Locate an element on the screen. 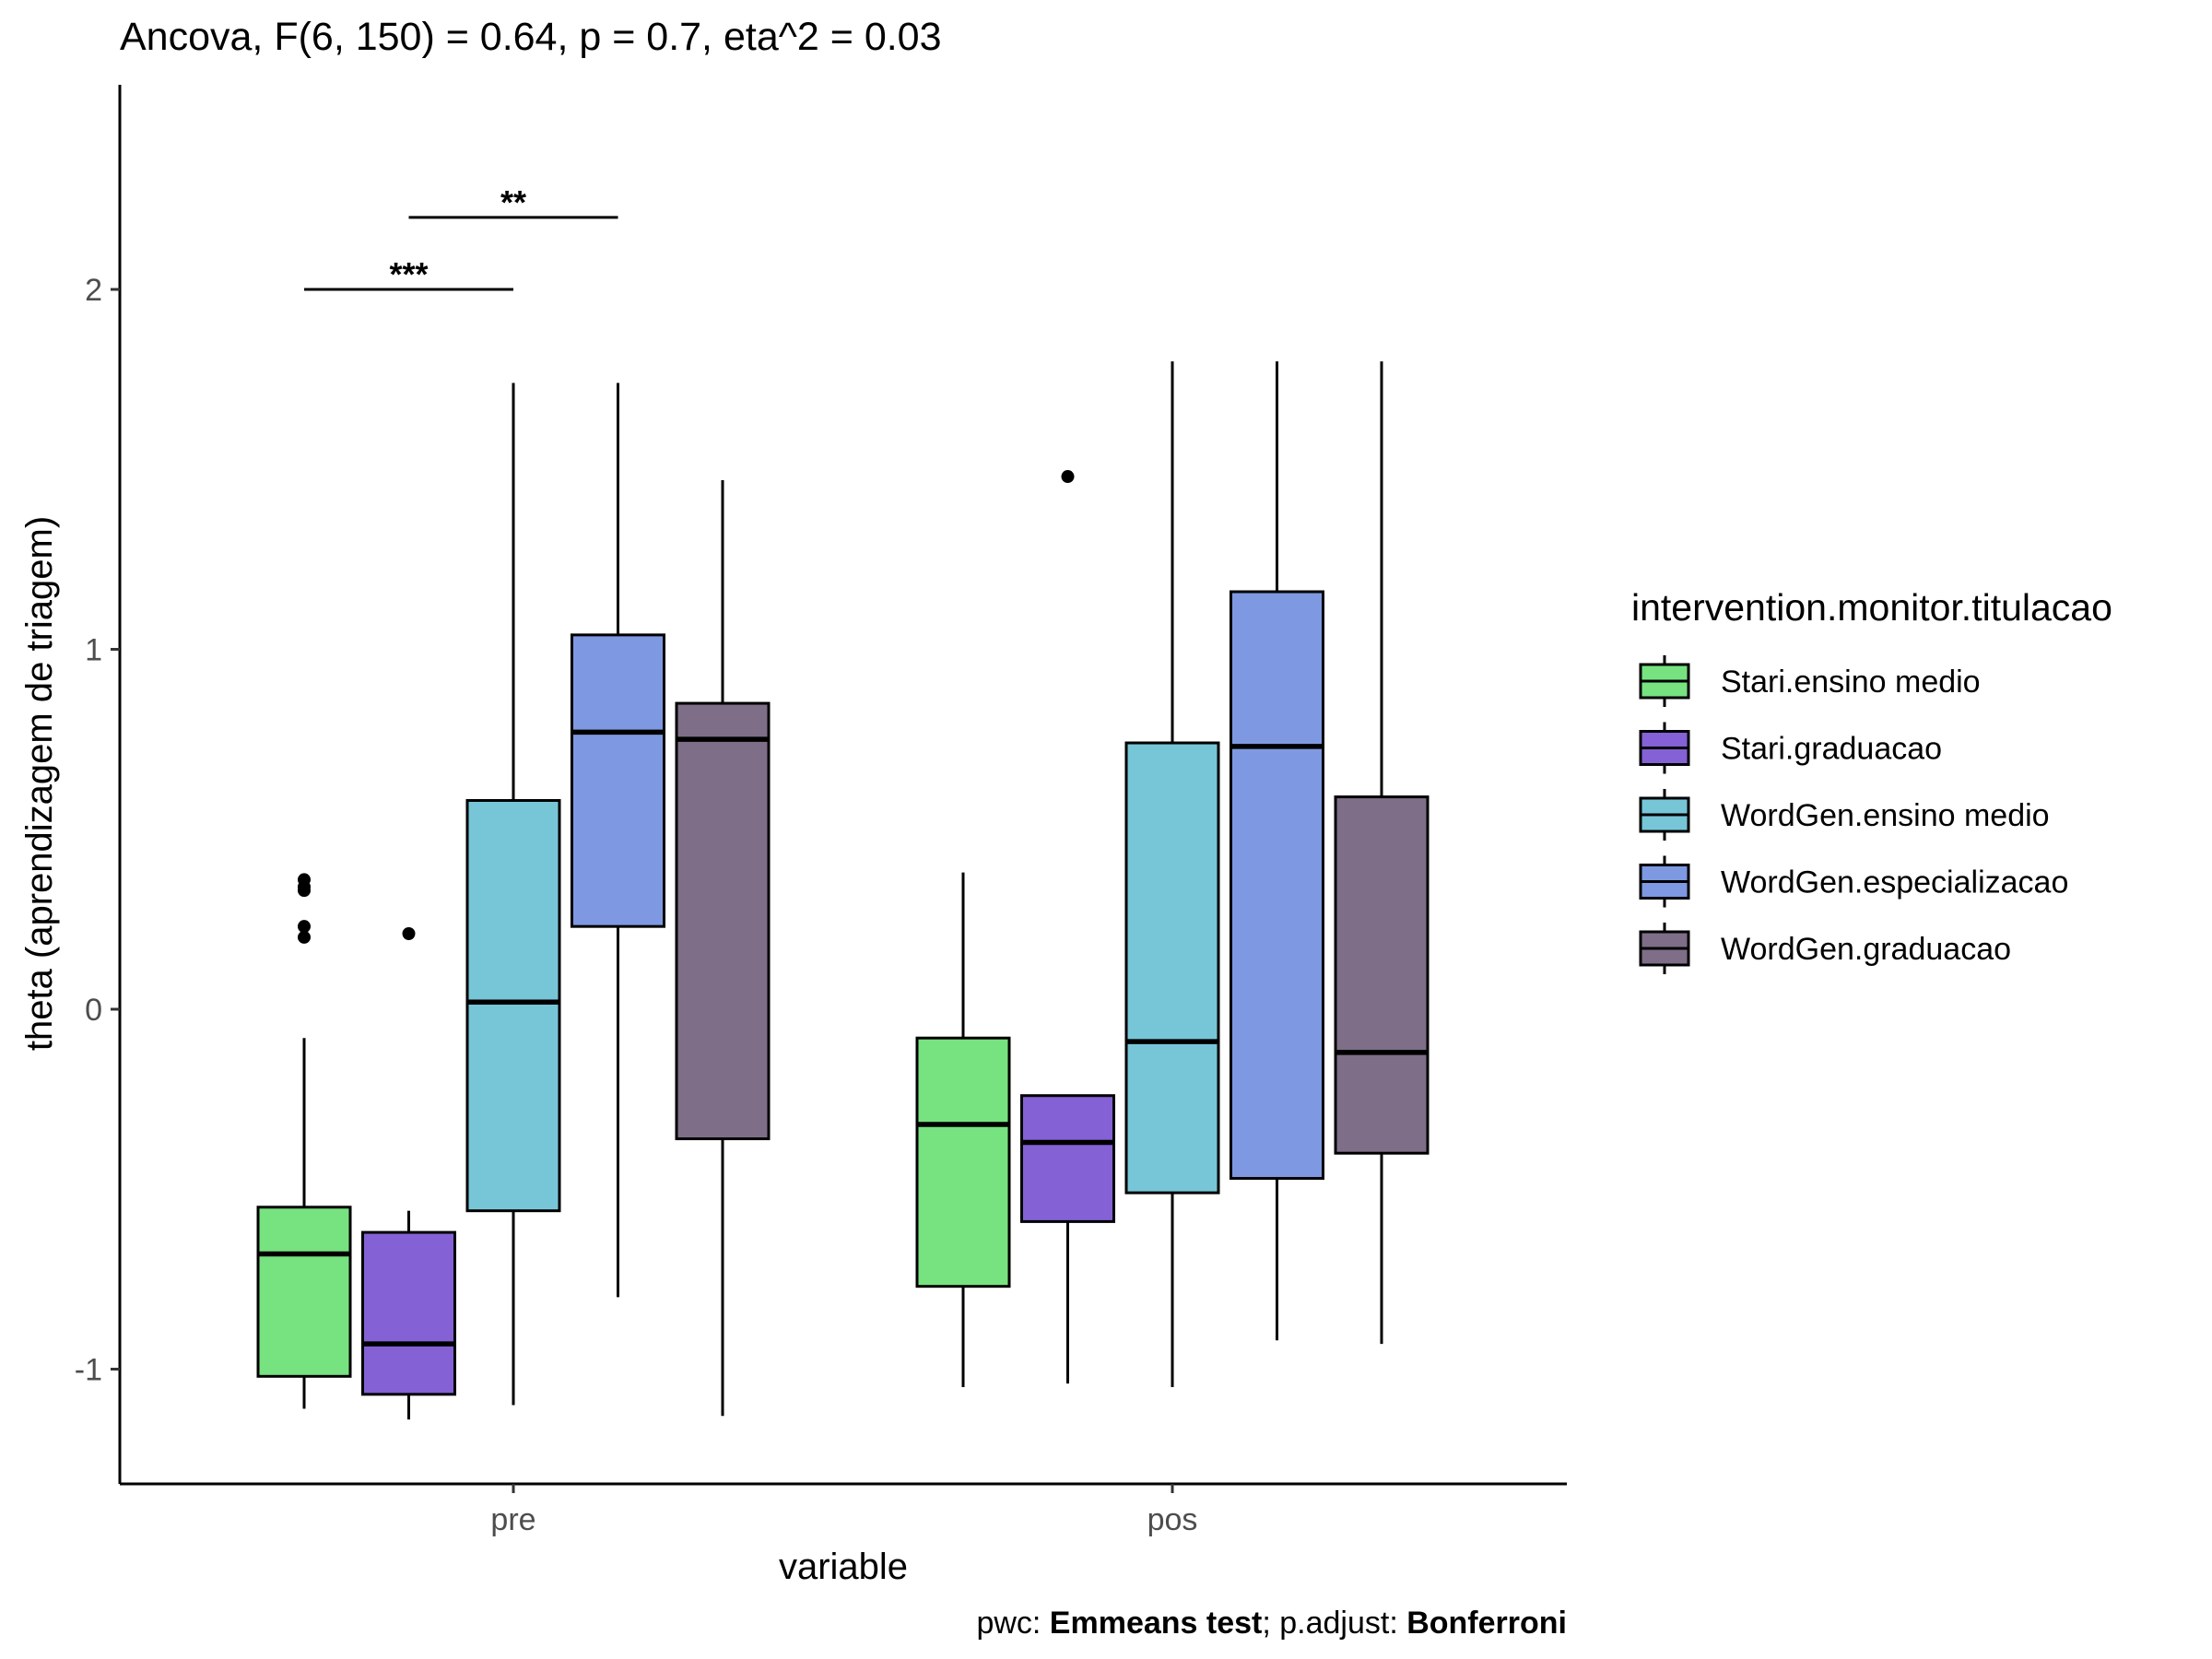  significance-label: ** is located at coordinates (513, 202).